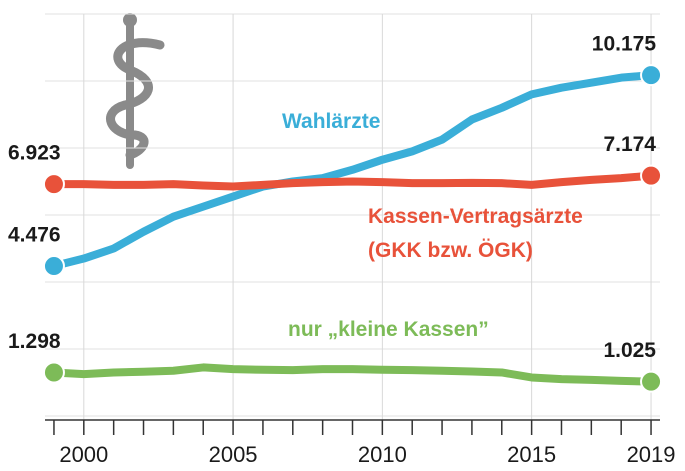 This screenshot has width=685, height=471. I want to click on caduceus-icon, so click(135, 91).